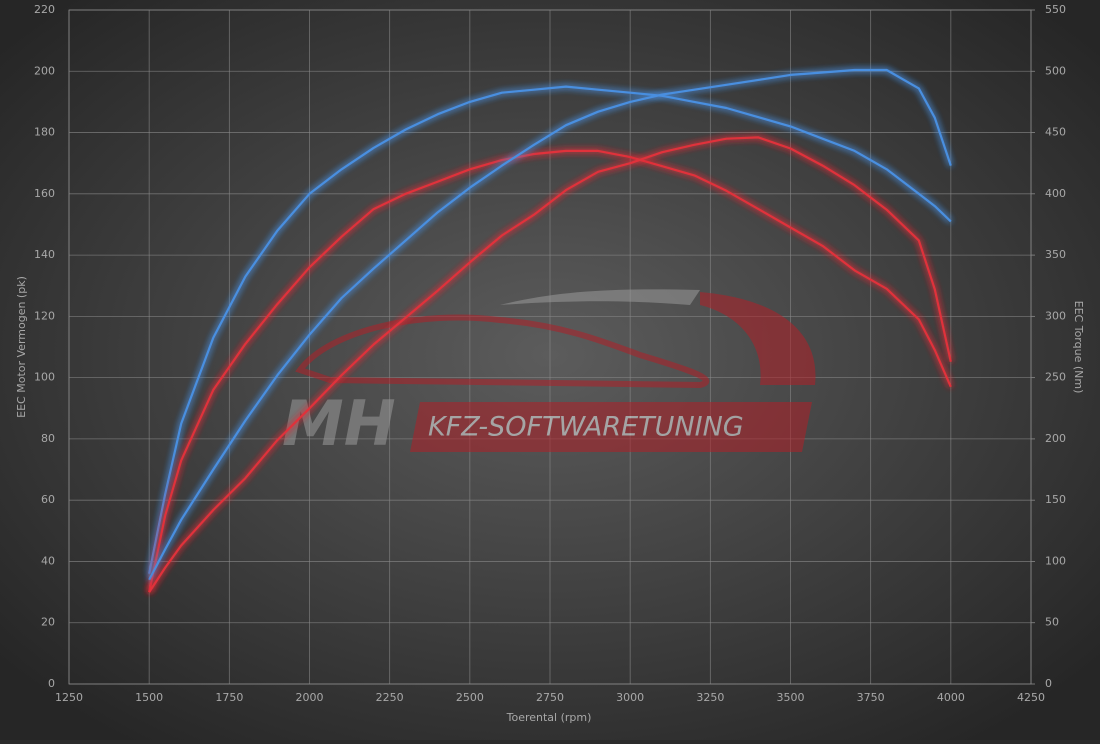 This screenshot has height=744, width=1100. I want to click on y-tick-label: 180, so click(44, 132).